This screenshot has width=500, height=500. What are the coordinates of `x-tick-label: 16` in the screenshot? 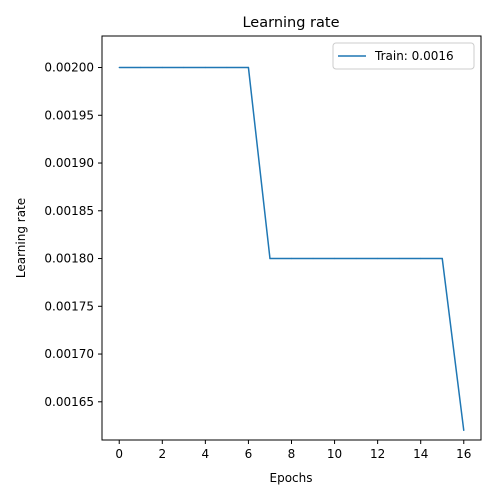 It's located at (463, 454).